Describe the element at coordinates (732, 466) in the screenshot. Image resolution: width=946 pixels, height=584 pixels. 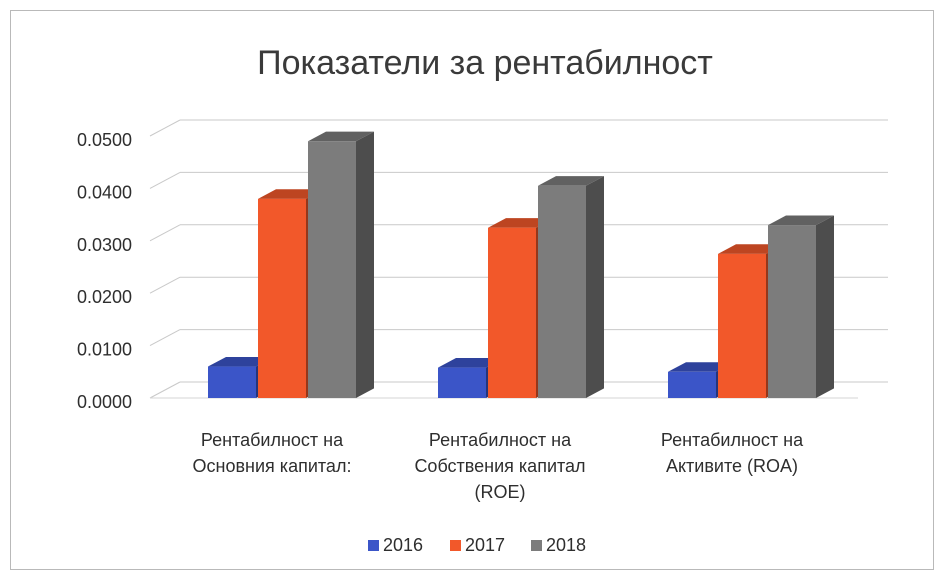
I see `category-label: Активите (ROA)` at that location.